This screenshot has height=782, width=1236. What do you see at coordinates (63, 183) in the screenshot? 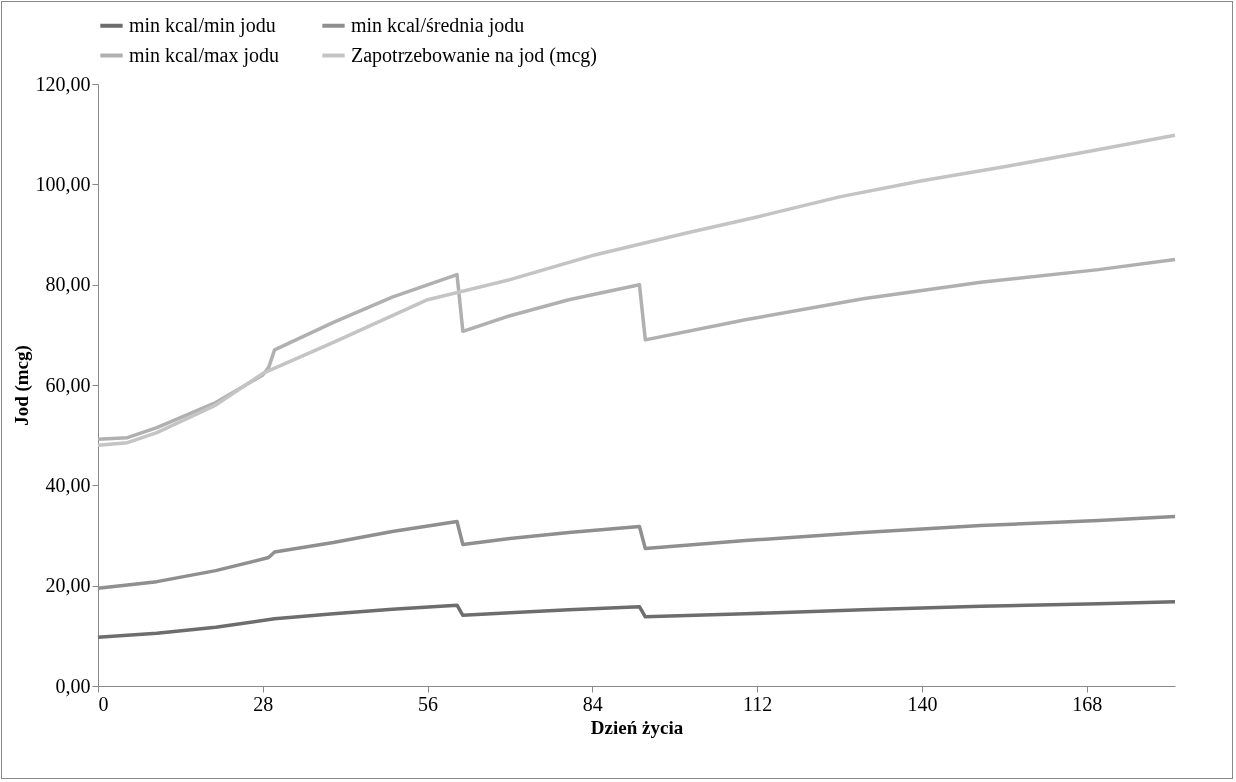
I see `y-tick-label: 100,00` at bounding box center [63, 183].